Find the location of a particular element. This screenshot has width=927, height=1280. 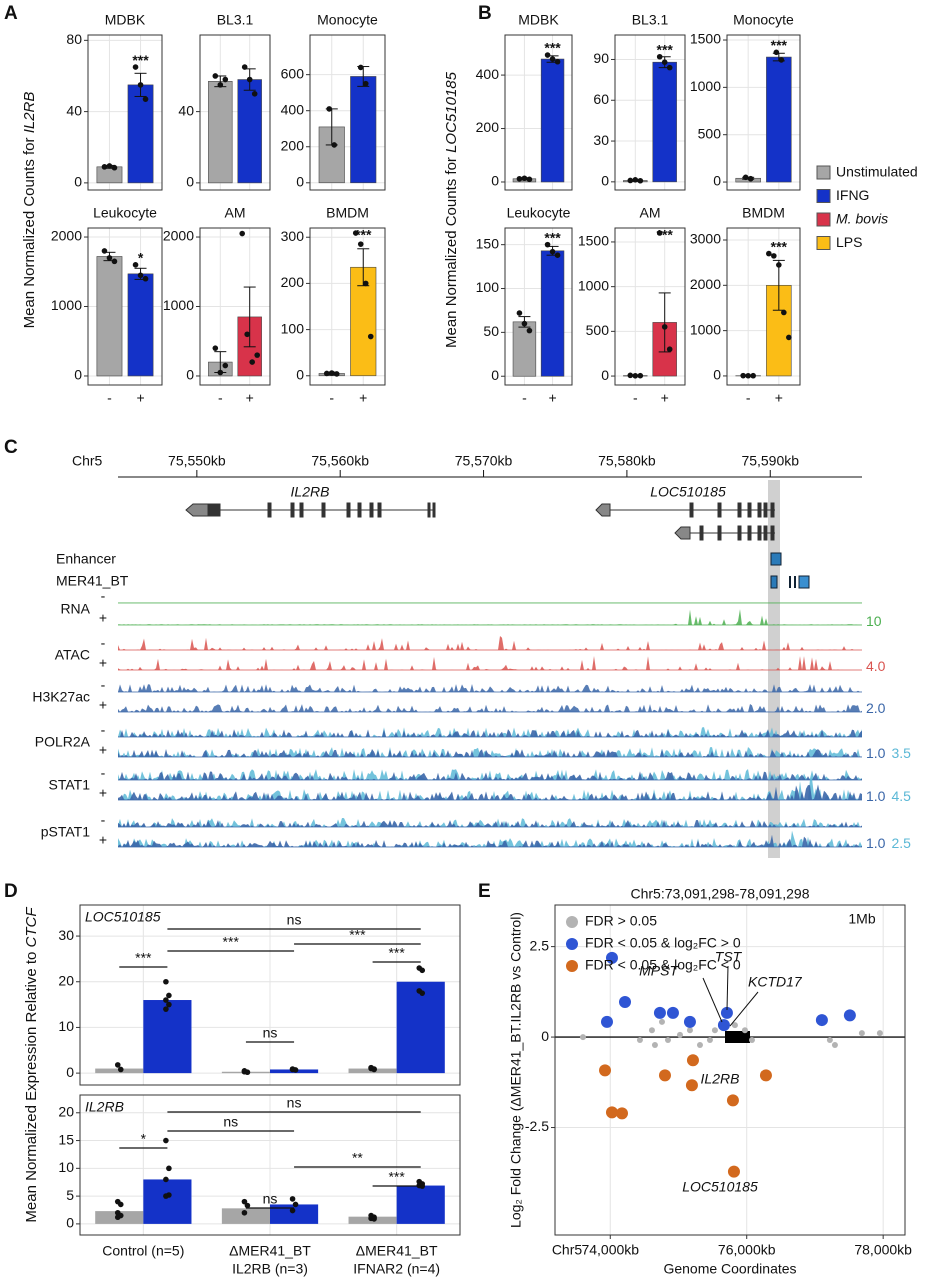

y-tick-label: 1000 is located at coordinates (705, 86).